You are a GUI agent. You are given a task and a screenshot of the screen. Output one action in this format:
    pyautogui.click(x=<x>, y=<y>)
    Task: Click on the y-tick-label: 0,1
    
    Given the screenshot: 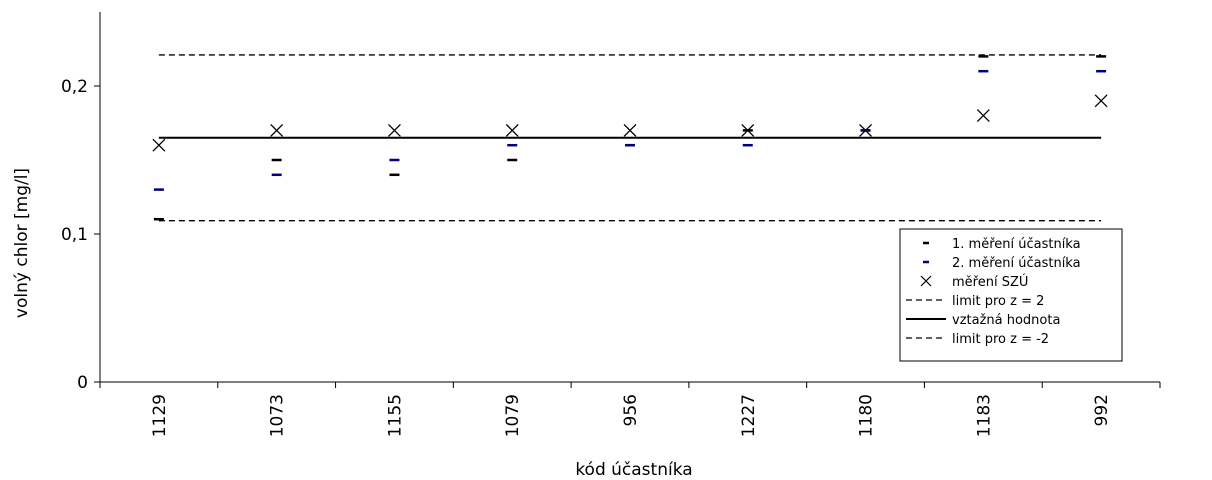 What is the action you would take?
    pyautogui.click(x=74, y=235)
    